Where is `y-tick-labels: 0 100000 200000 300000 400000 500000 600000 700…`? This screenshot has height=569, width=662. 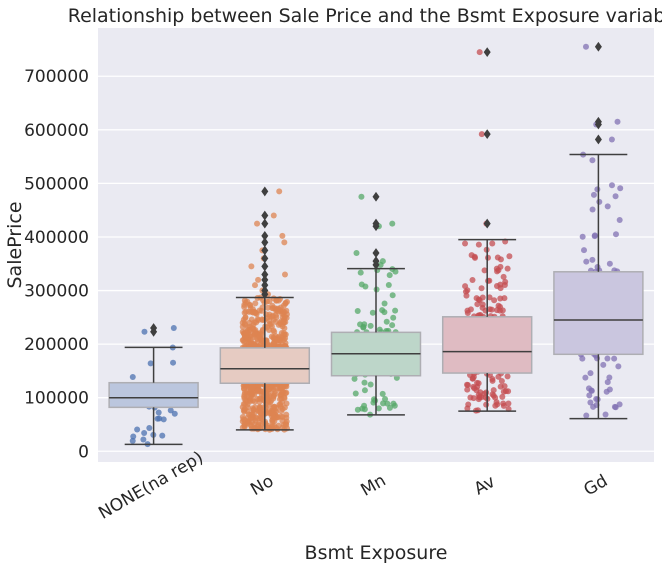 y-tick-labels: 0 100000 200000 300000 400000 500000 600000 700… is located at coordinates (56, 264).